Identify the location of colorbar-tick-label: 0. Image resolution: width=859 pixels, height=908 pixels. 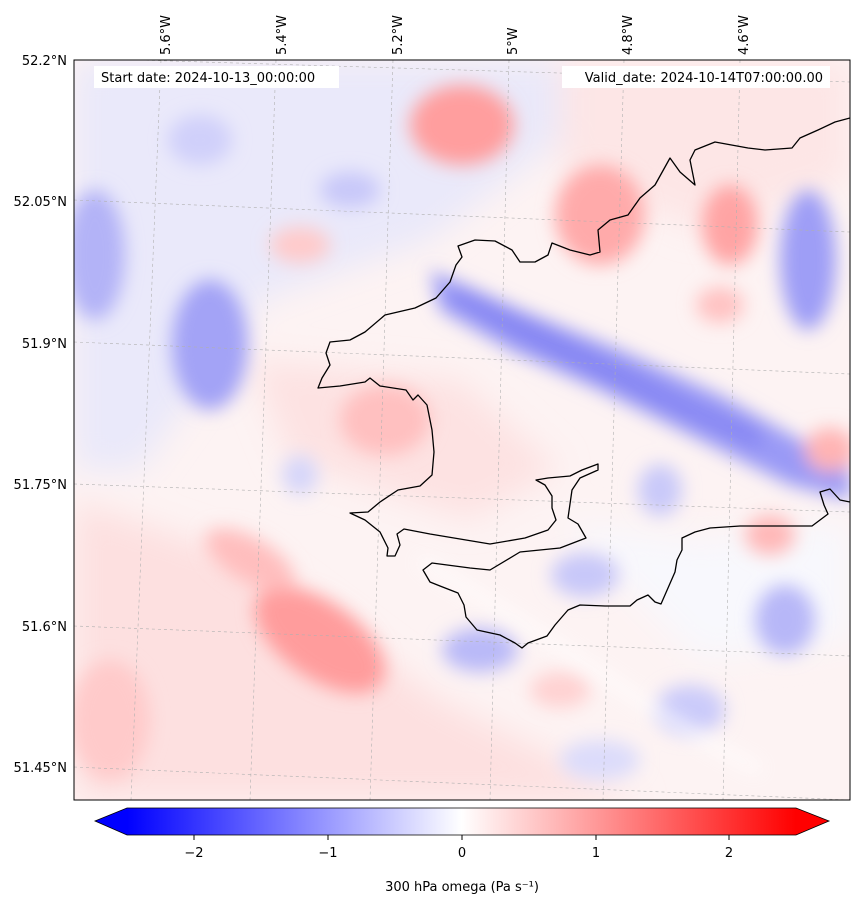
(462, 853).